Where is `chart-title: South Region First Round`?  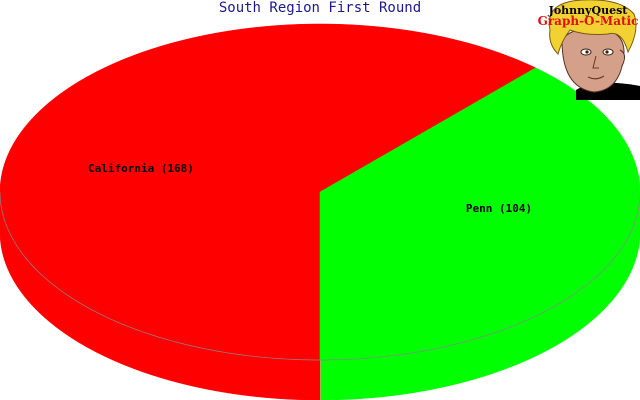 chart-title: South Region First Round is located at coordinates (320, 8).